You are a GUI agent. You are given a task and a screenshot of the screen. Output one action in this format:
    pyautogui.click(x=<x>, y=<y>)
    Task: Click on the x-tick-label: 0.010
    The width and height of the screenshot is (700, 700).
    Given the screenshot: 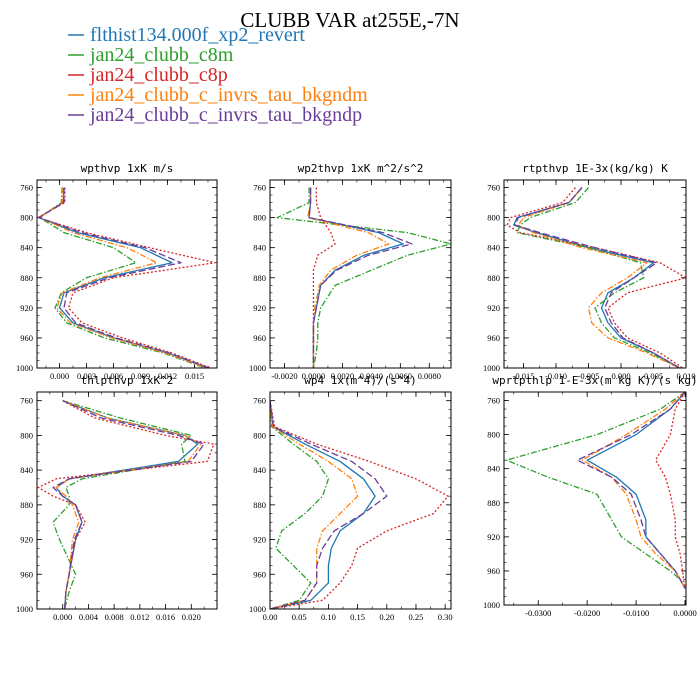 What is the action you would take?
    pyautogui.click(x=685, y=376)
    